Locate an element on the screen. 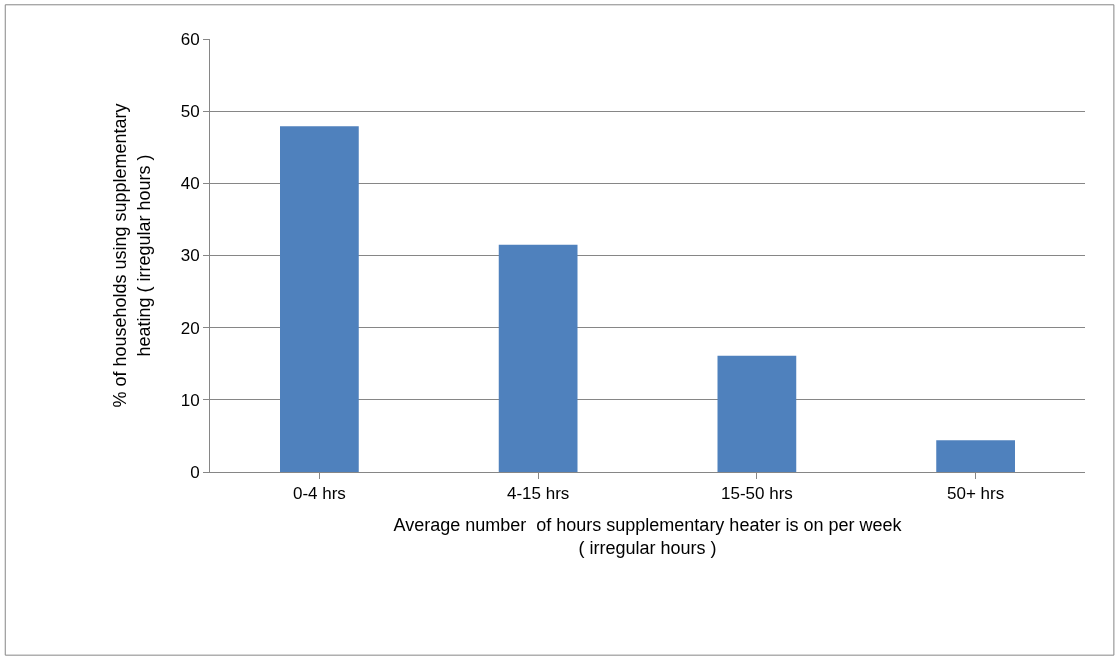  x-tick-label: 50+ hrs is located at coordinates (976, 494).